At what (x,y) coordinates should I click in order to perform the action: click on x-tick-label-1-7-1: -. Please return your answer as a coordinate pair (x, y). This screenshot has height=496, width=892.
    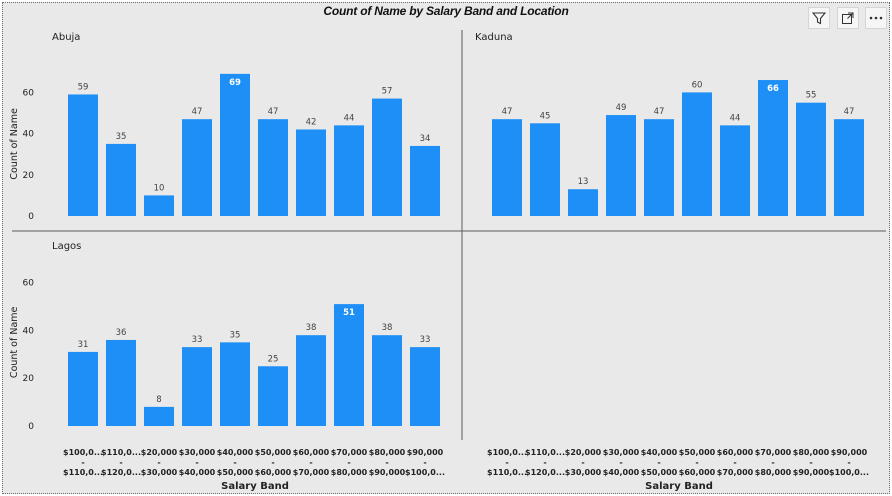
    Looking at the image, I should click on (772, 462).